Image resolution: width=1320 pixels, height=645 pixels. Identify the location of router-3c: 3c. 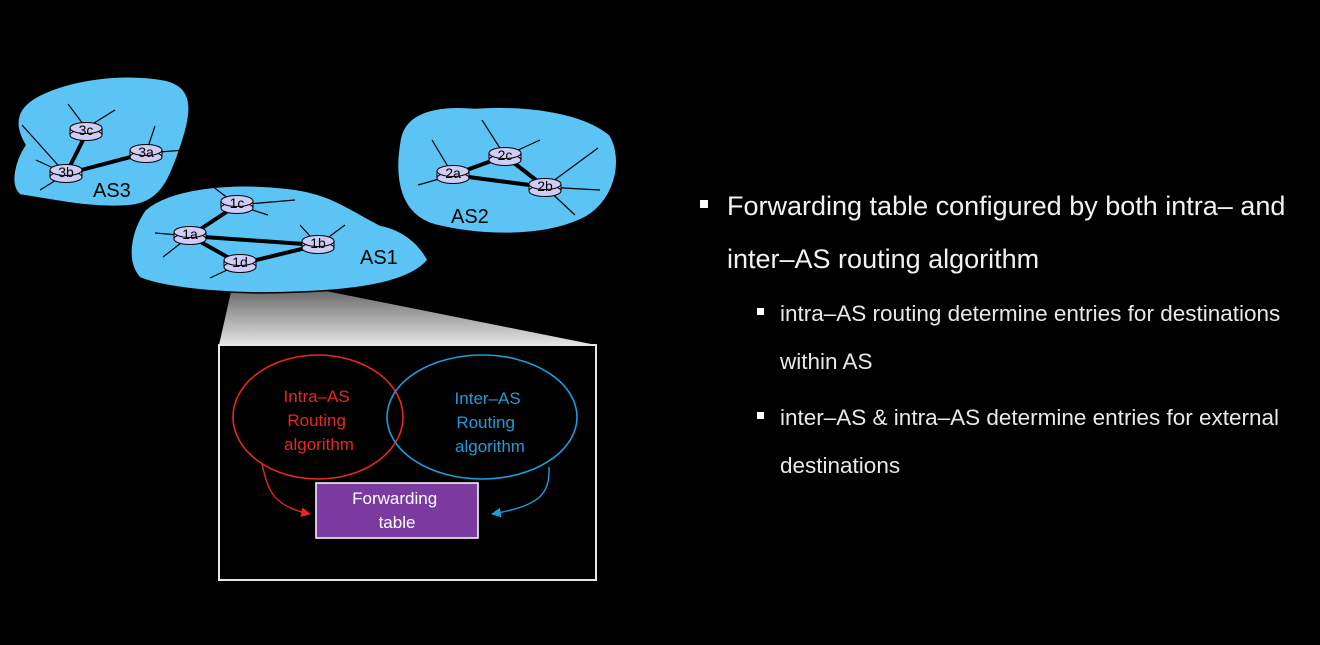
(86, 131).